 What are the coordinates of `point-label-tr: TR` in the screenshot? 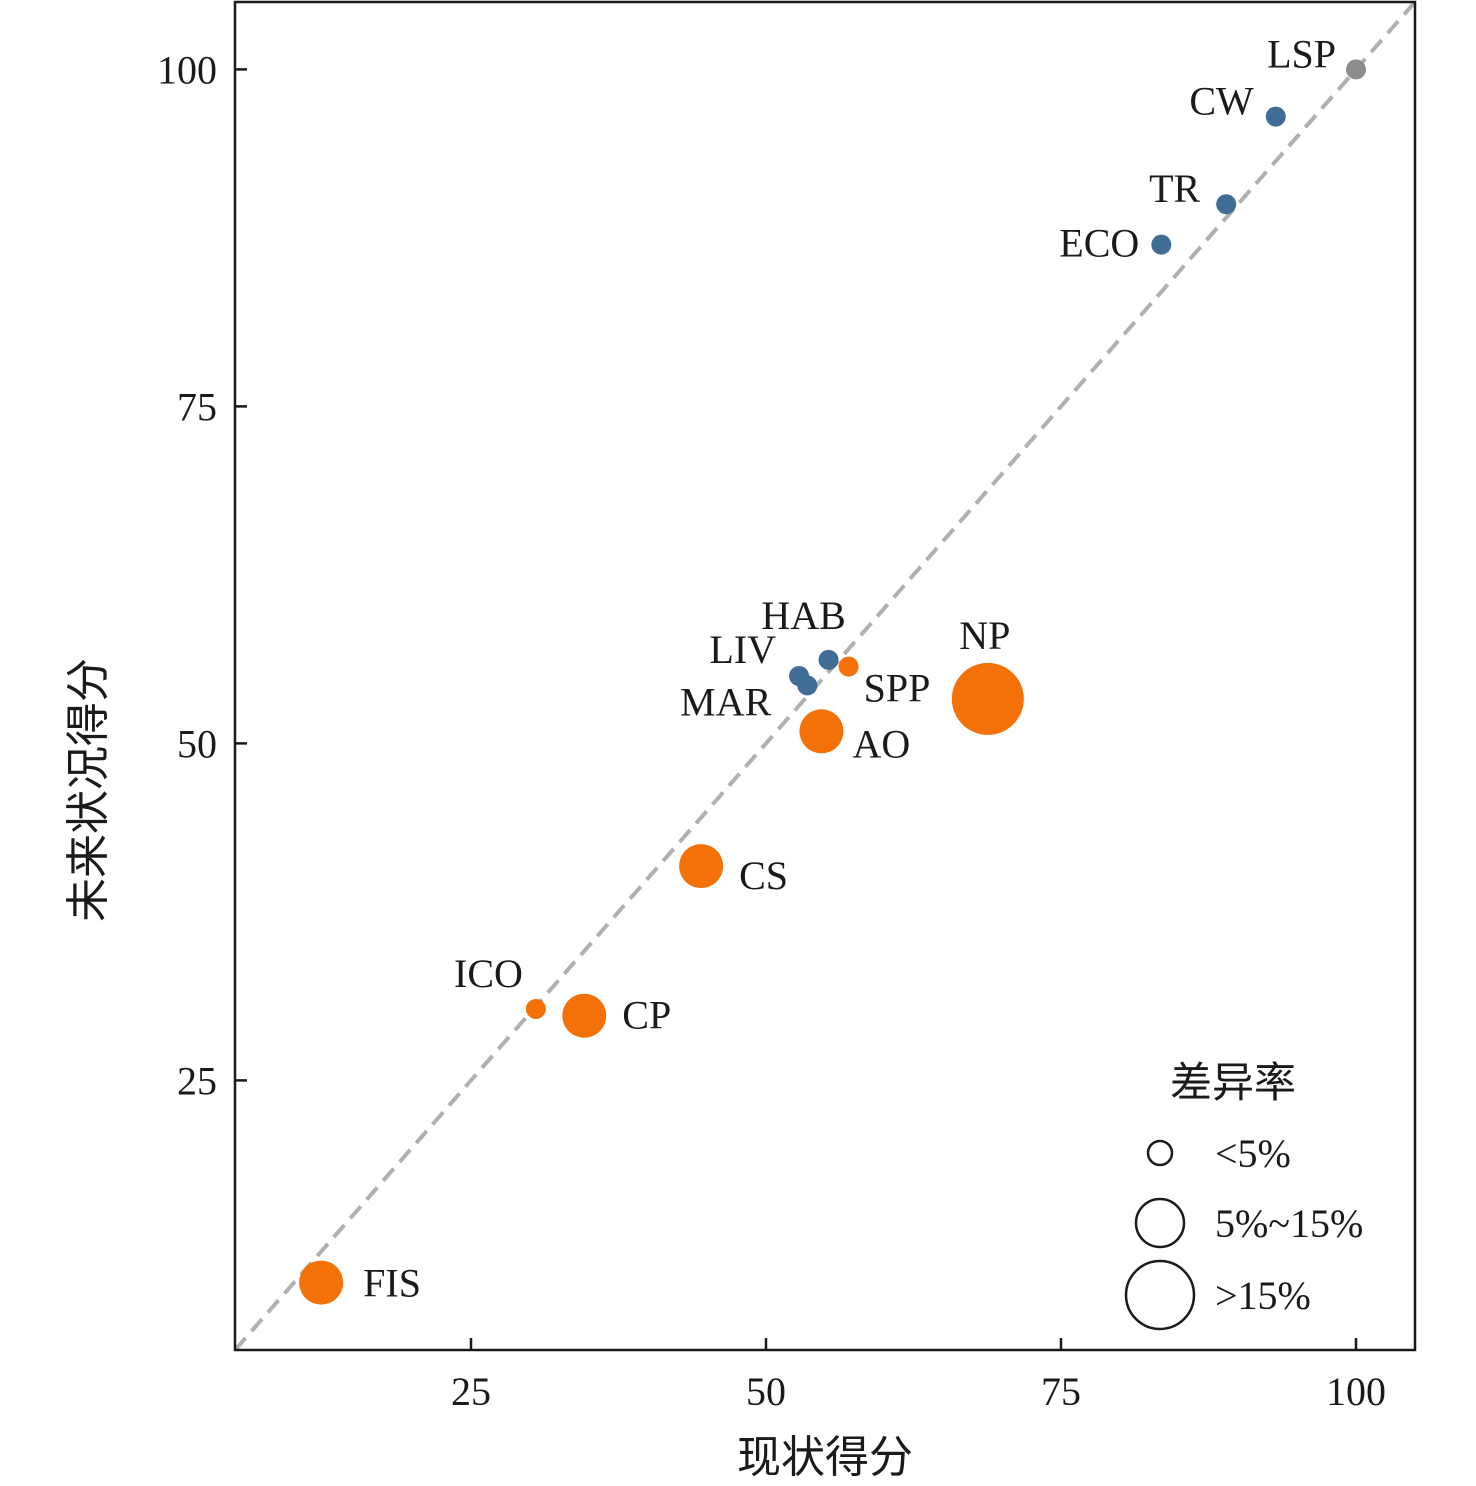 It's located at (1174, 188).